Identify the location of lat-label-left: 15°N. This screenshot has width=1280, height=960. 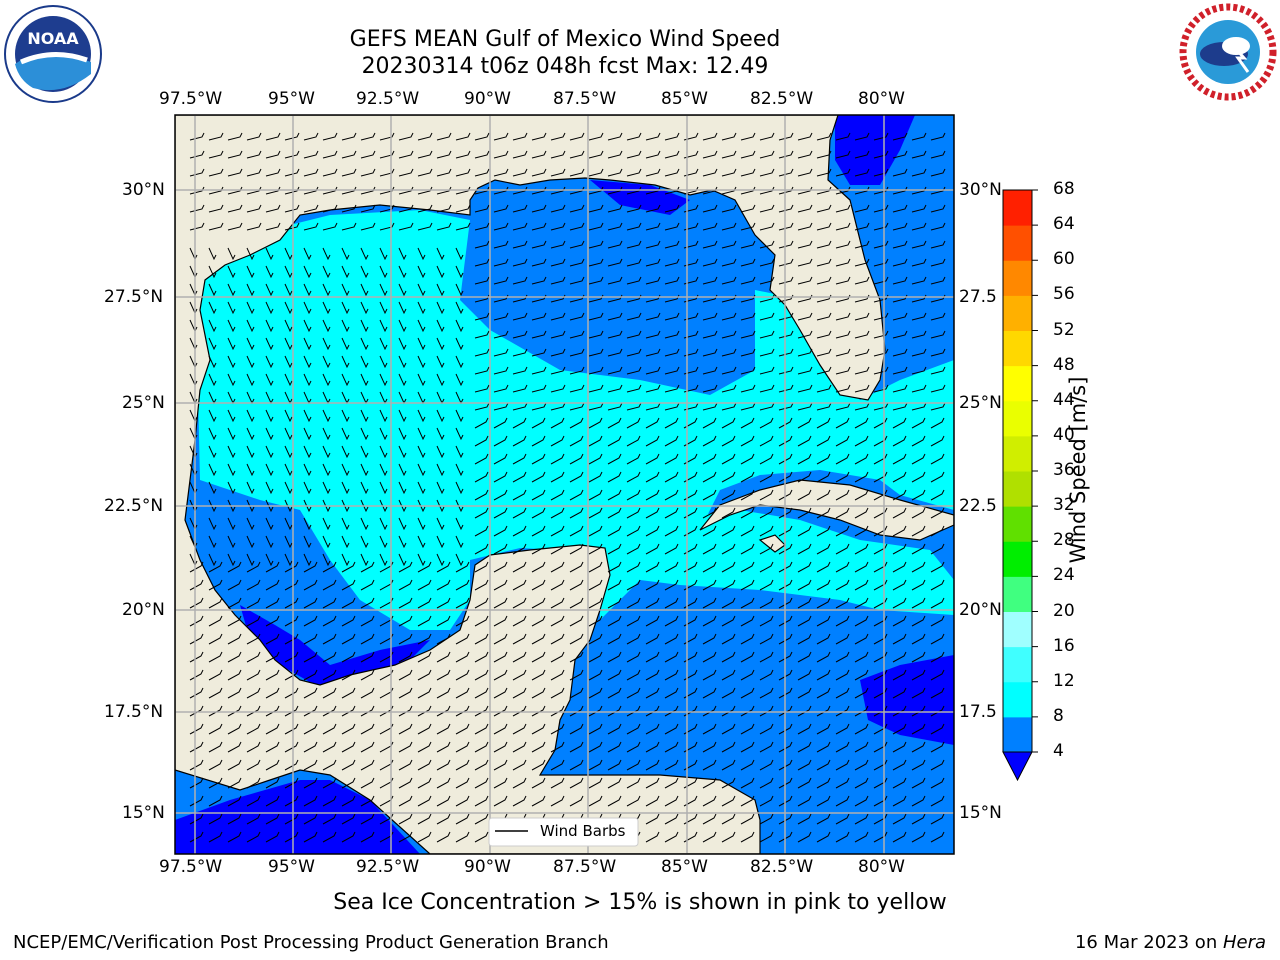
(143, 813).